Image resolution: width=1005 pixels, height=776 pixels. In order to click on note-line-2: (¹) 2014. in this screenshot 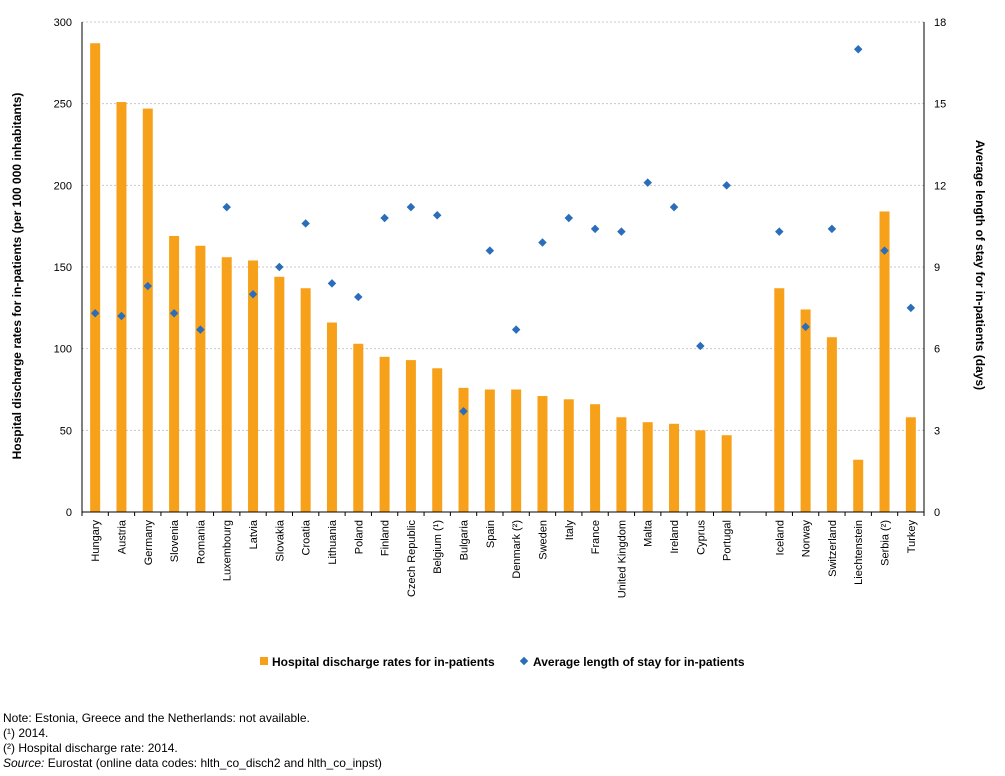, I will do `click(26, 733)`.